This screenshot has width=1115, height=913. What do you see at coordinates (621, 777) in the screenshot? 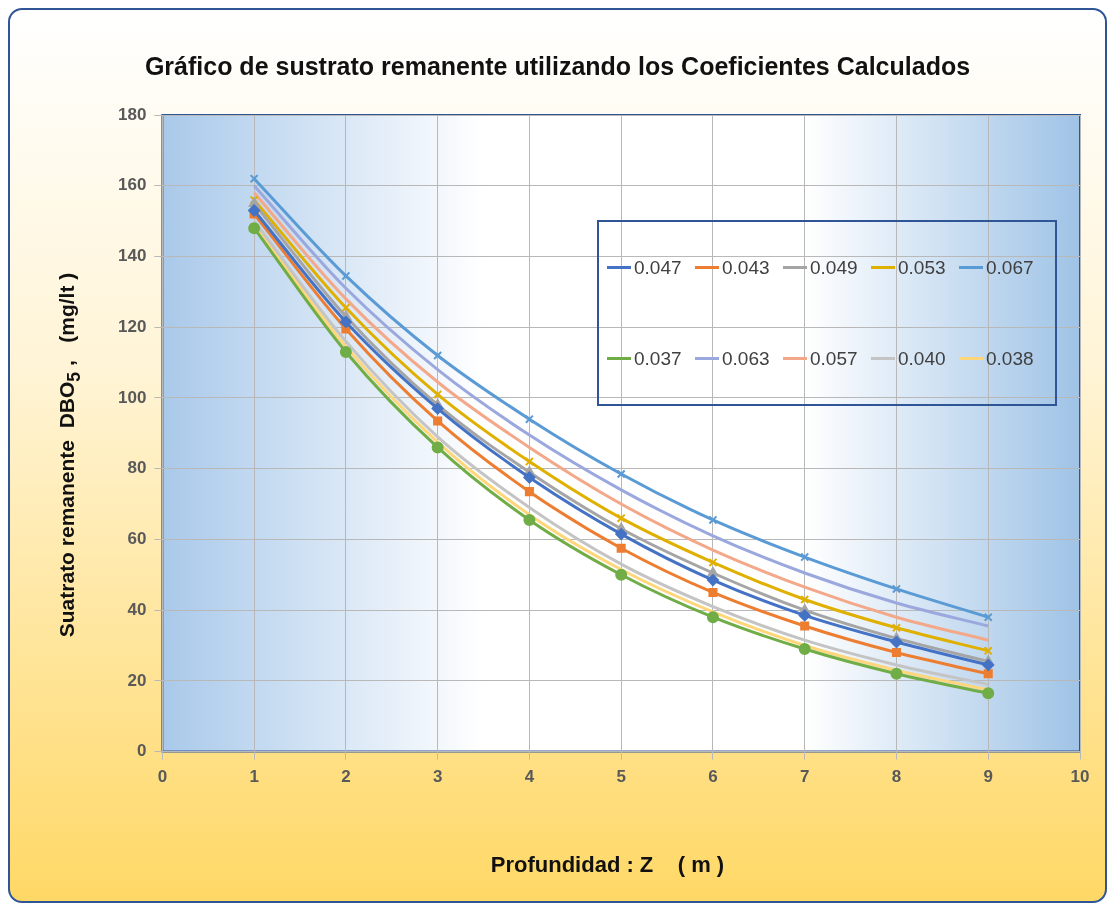
I see `x-tick-label: 5` at bounding box center [621, 777].